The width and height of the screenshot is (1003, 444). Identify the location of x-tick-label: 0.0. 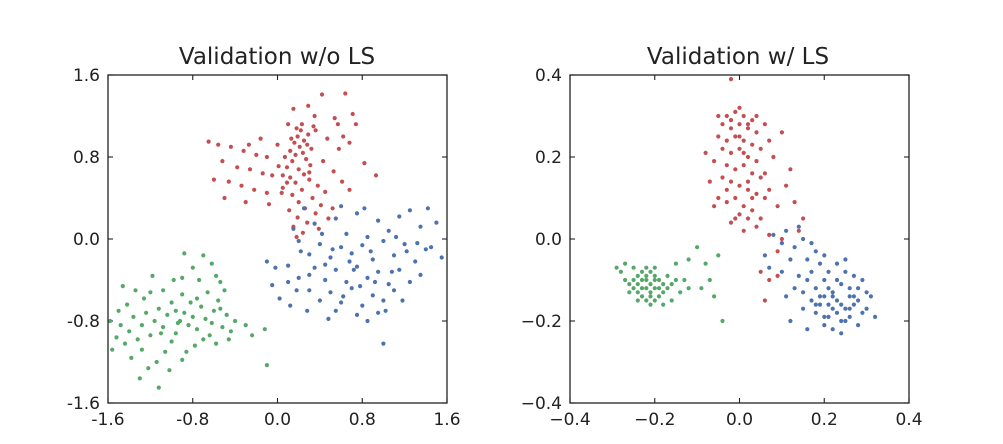
(277, 420).